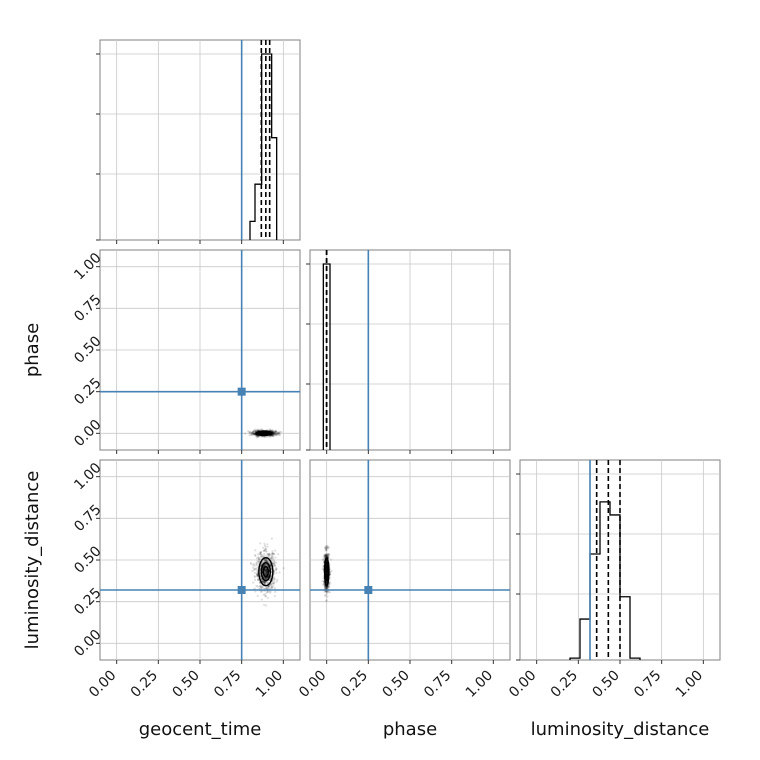 The height and width of the screenshot is (760, 760). What do you see at coordinates (32, 350) in the screenshot?
I see `y-axis-title-phase: phase` at bounding box center [32, 350].